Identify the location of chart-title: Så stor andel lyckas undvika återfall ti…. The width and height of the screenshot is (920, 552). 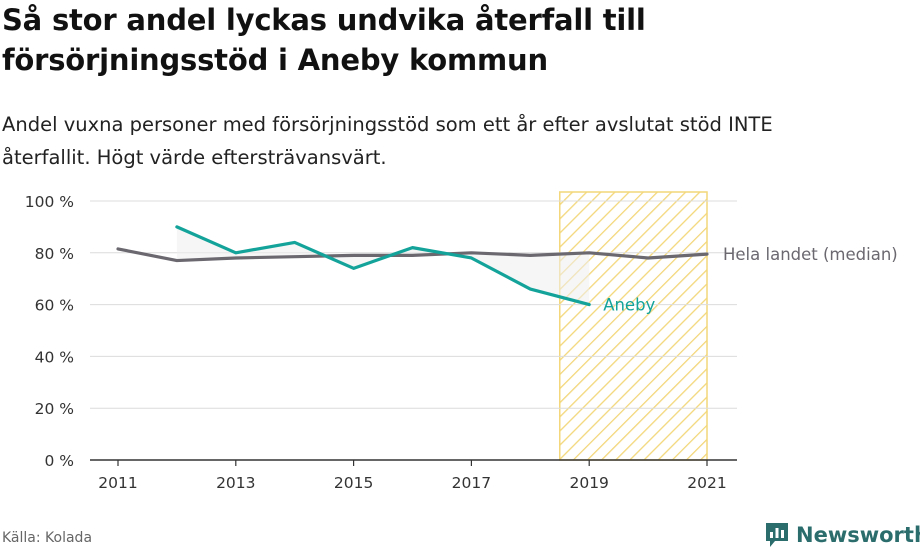
(442, 40).